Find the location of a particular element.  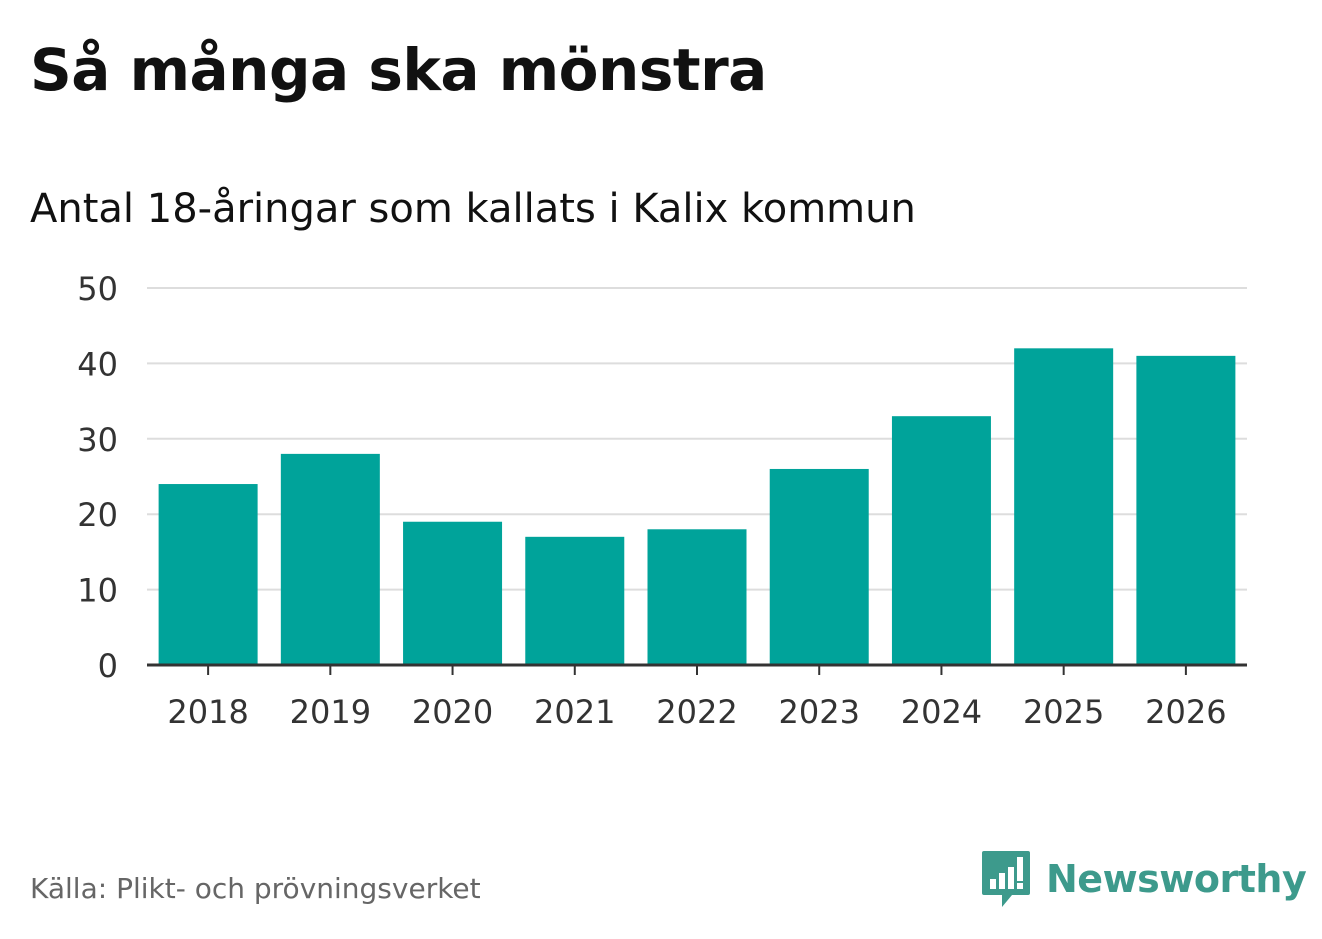

y-tick-label: 50 is located at coordinates (97, 289).